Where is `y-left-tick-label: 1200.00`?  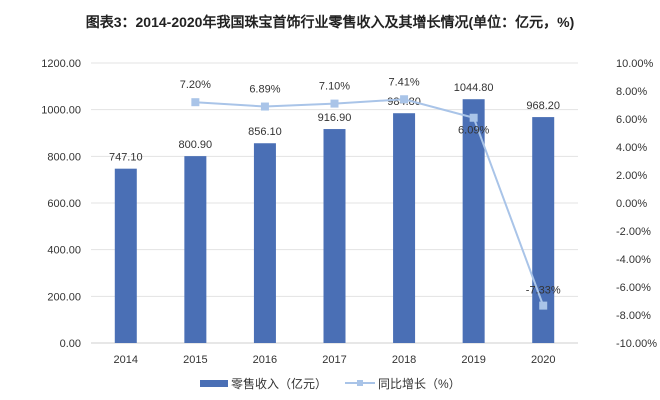 y-left-tick-label: 1200.00 is located at coordinates (61, 64).